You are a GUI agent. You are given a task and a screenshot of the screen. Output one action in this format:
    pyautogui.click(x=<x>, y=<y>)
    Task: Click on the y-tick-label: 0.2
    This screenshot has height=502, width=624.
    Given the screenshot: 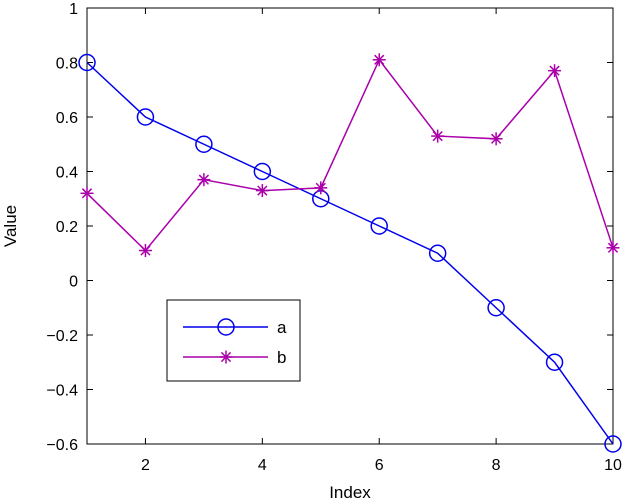 What is the action you would take?
    pyautogui.click(x=67, y=227)
    